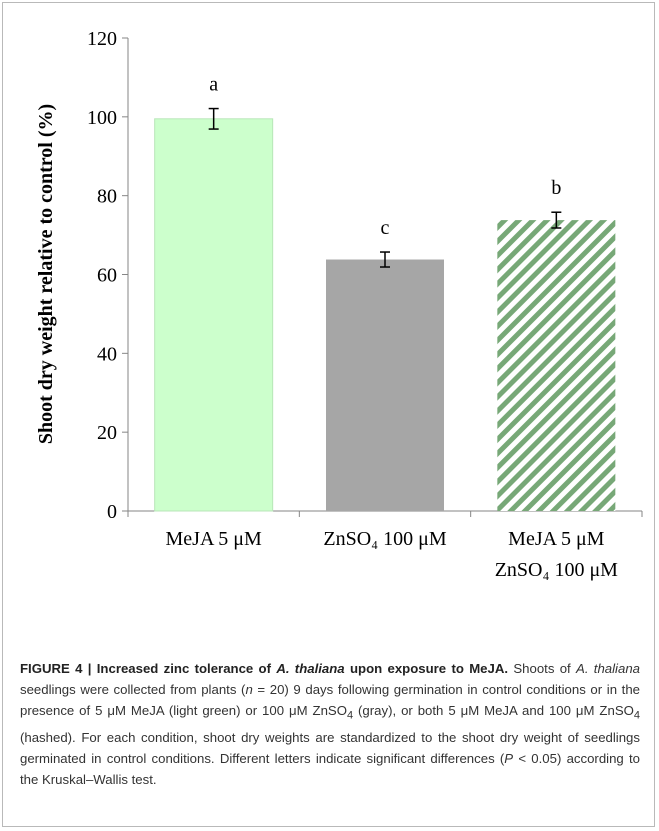 This screenshot has height=831, width=659. Describe the element at coordinates (213, 85) in the screenshot. I see `significance-letter-1: a` at that location.